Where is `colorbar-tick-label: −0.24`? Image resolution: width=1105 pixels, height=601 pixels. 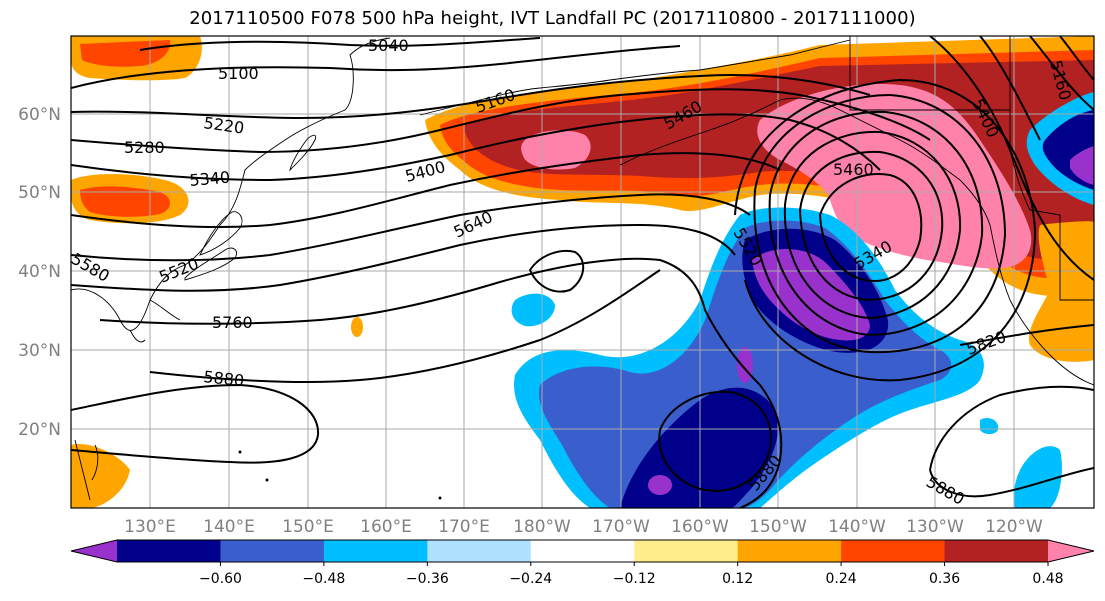 colorbar-tick-label: −0.24 is located at coordinates (530, 579).